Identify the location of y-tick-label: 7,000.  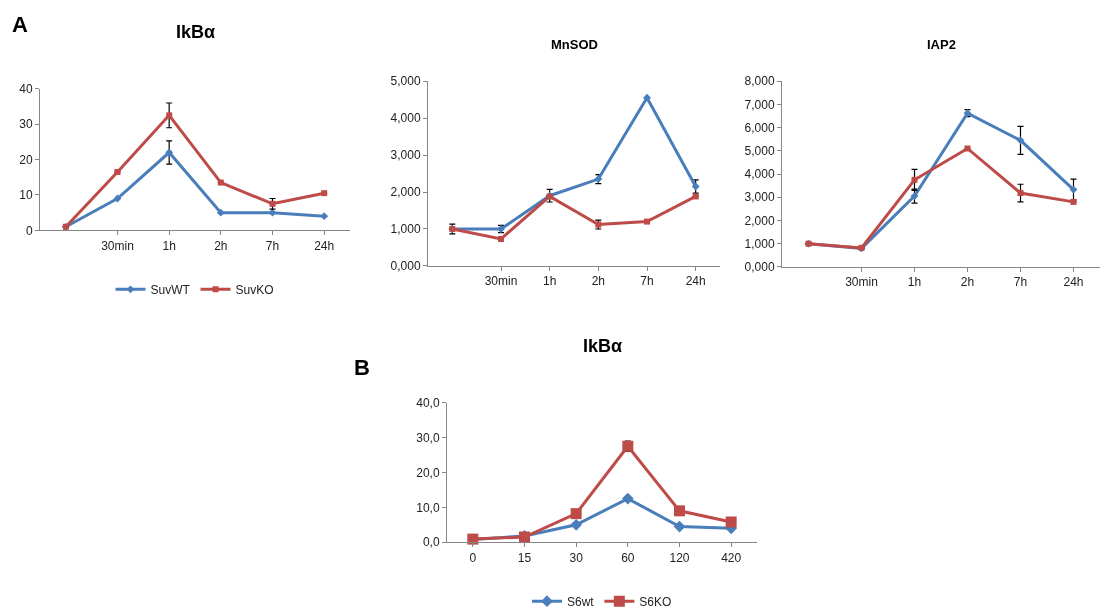
(759, 104).